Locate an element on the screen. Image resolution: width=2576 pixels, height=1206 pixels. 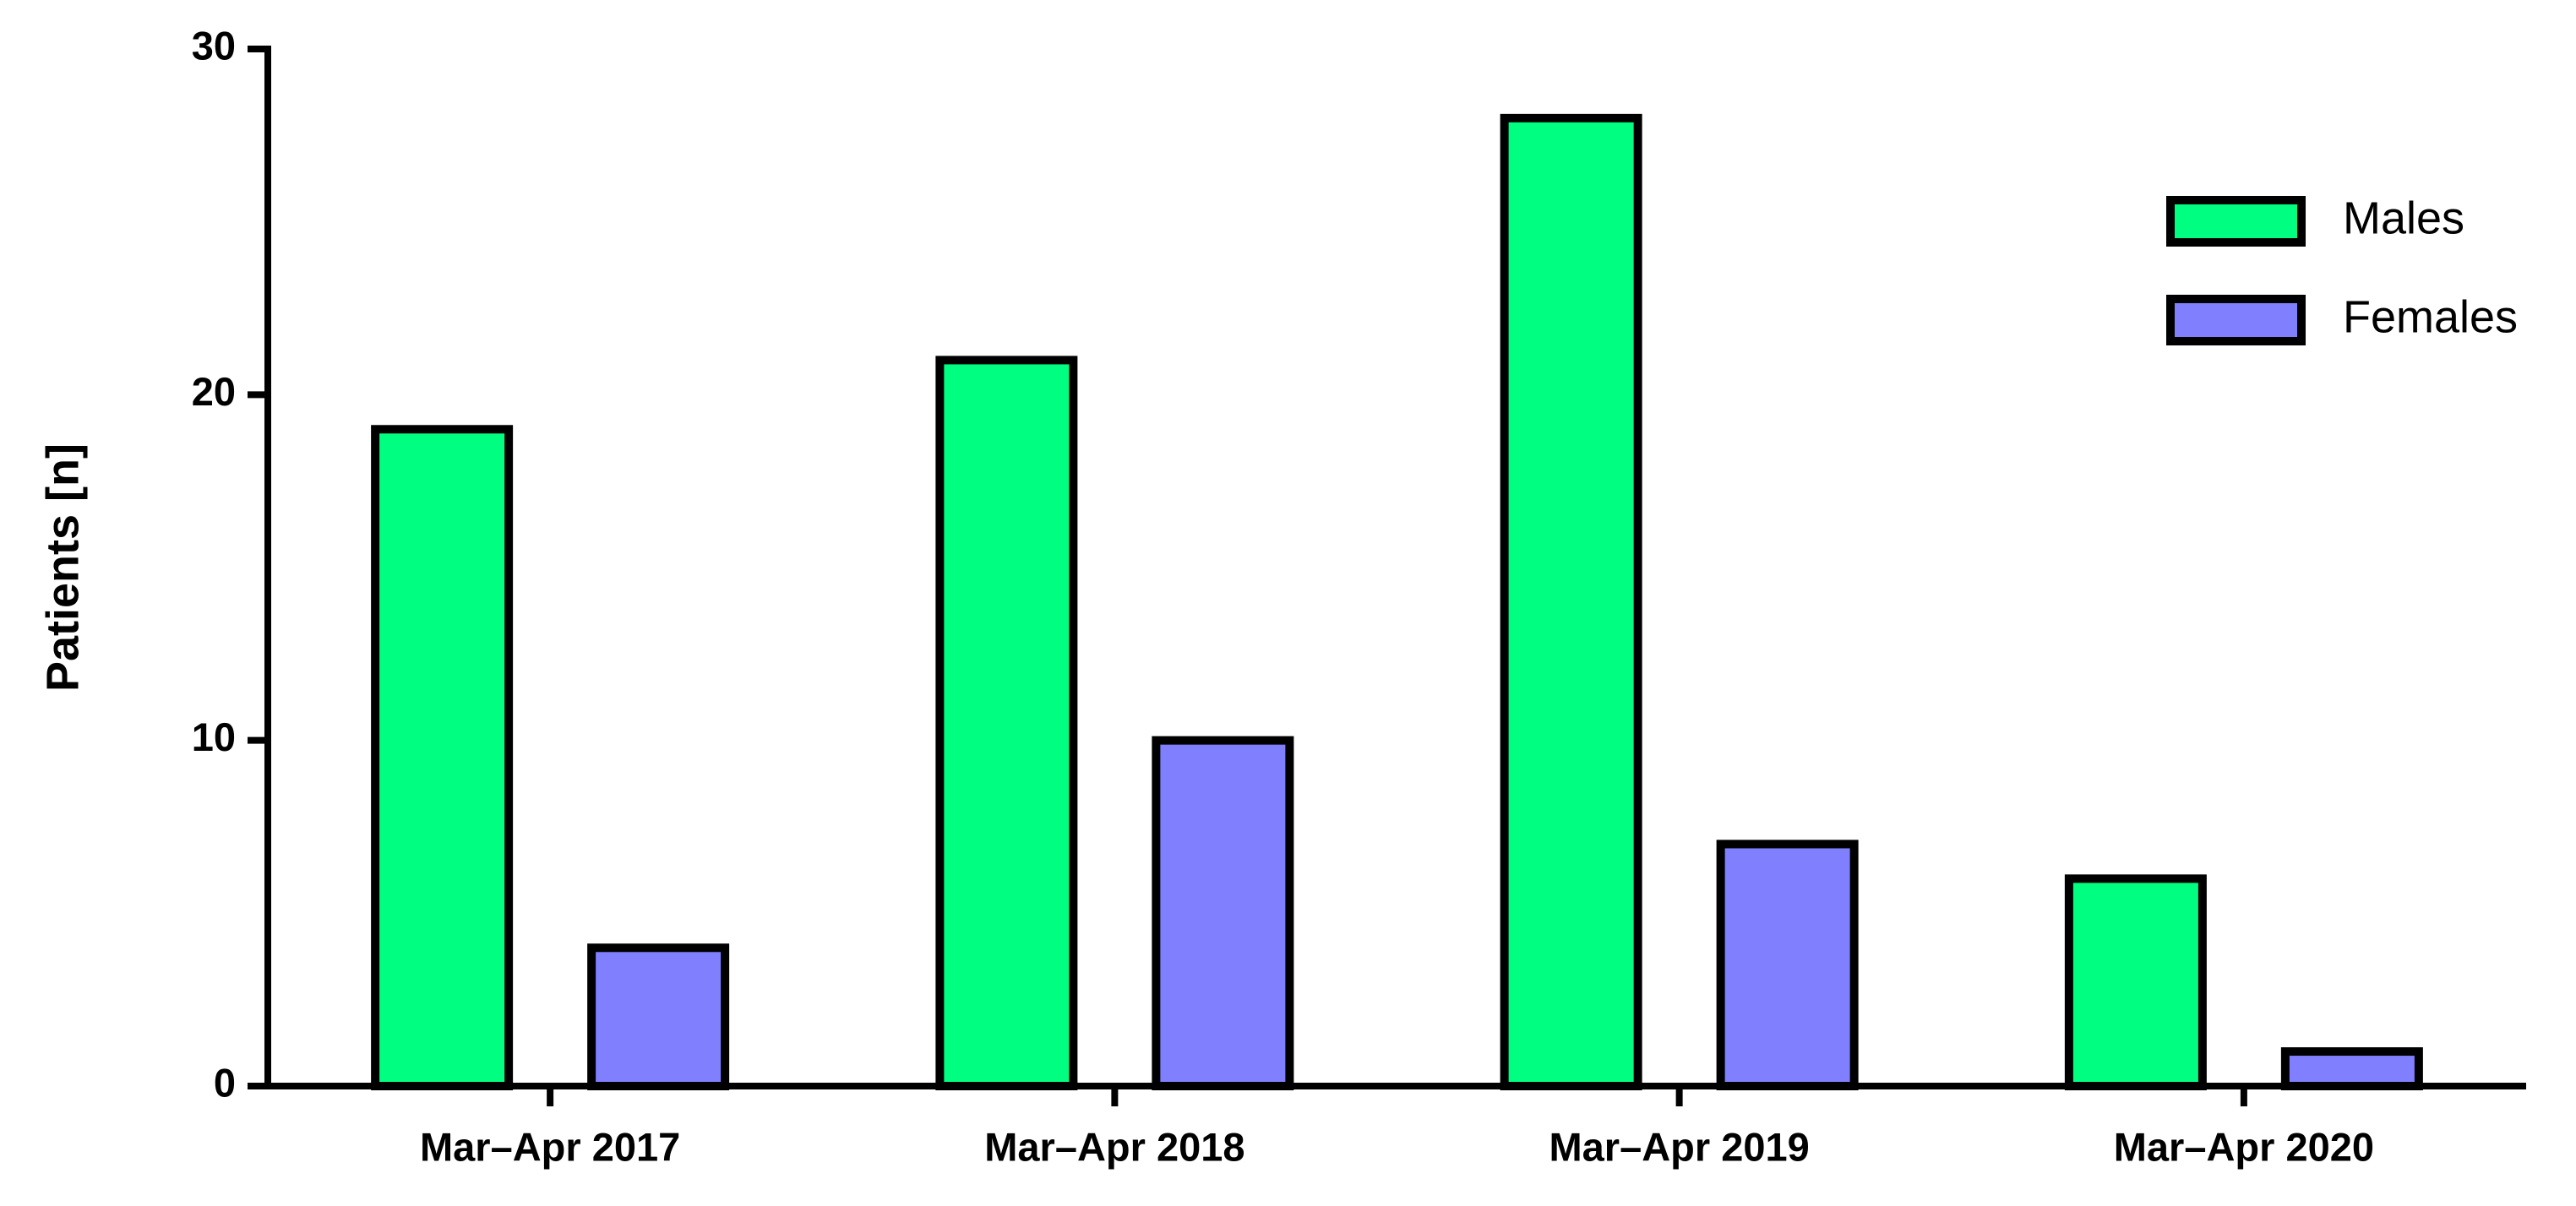
y-axis-label: Patients [n] is located at coordinates (63, 567).